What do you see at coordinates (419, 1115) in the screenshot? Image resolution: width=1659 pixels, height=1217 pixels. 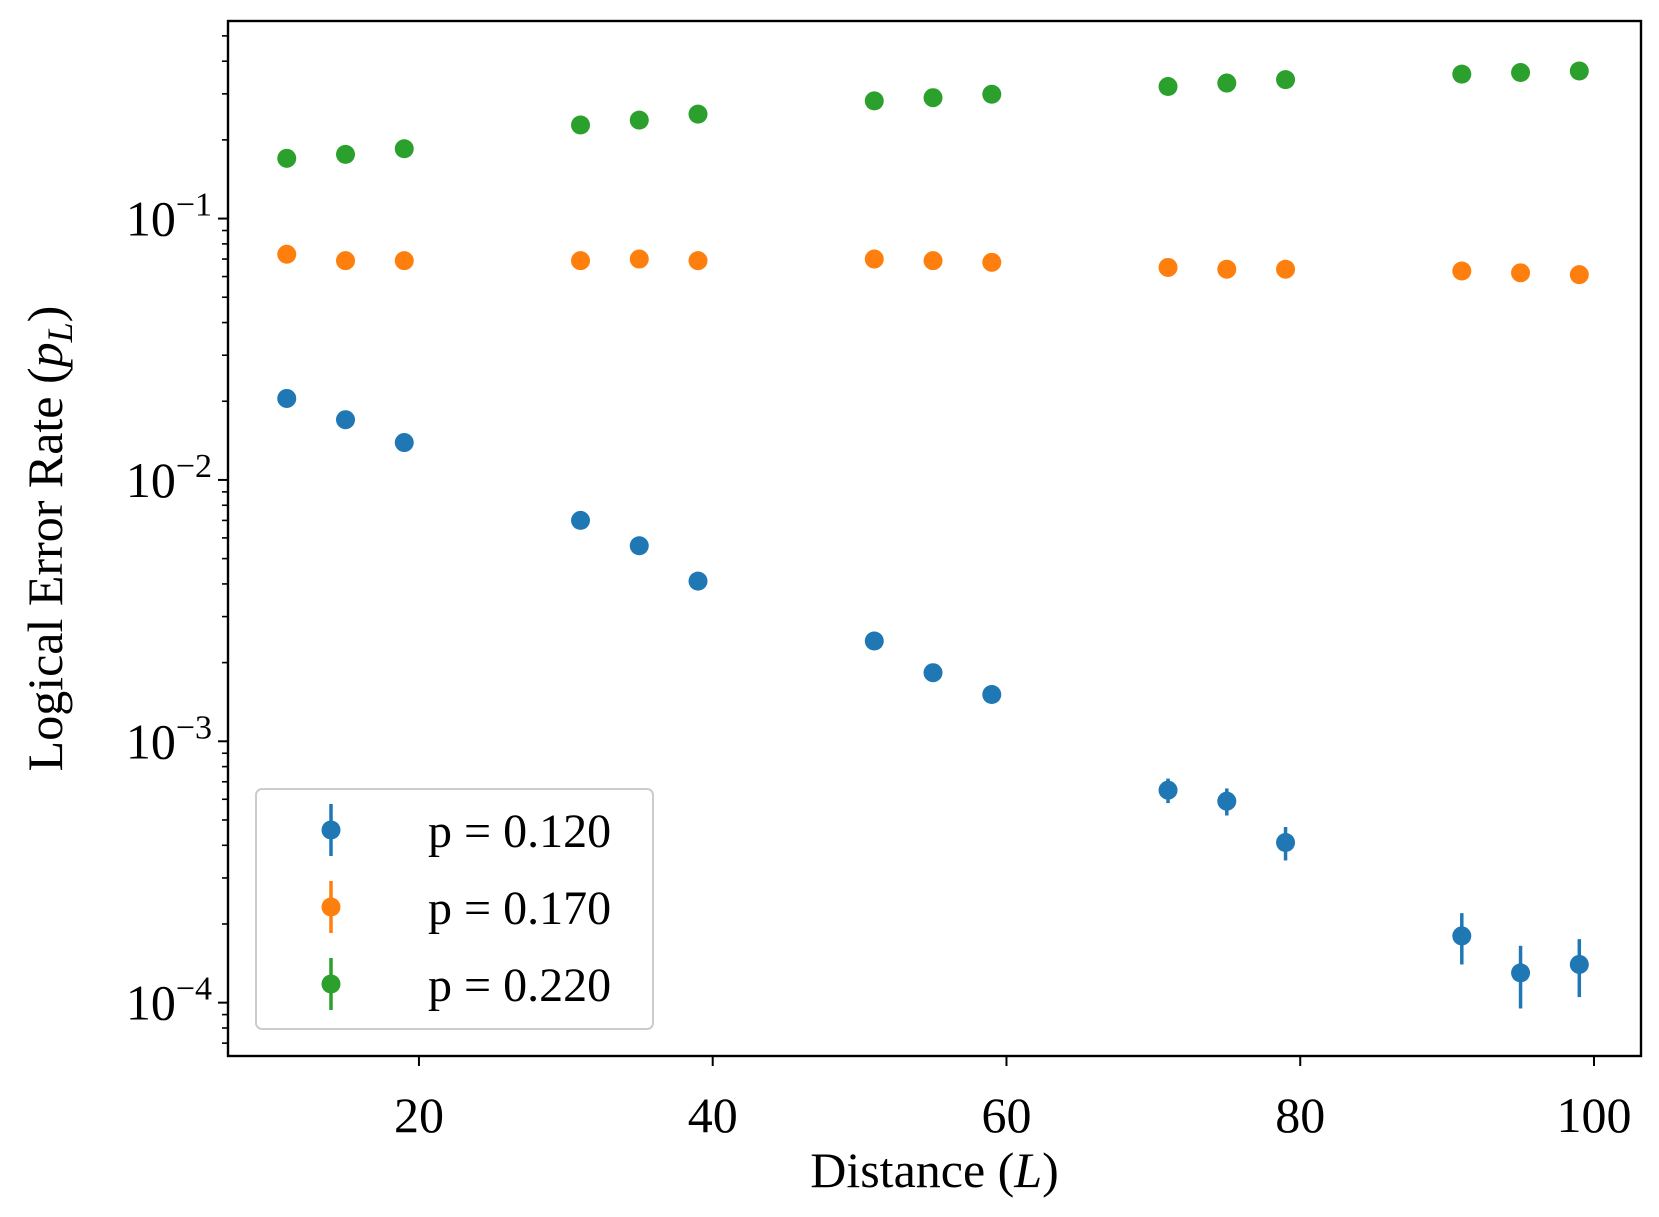 I see `x-tick-label: 20` at bounding box center [419, 1115].